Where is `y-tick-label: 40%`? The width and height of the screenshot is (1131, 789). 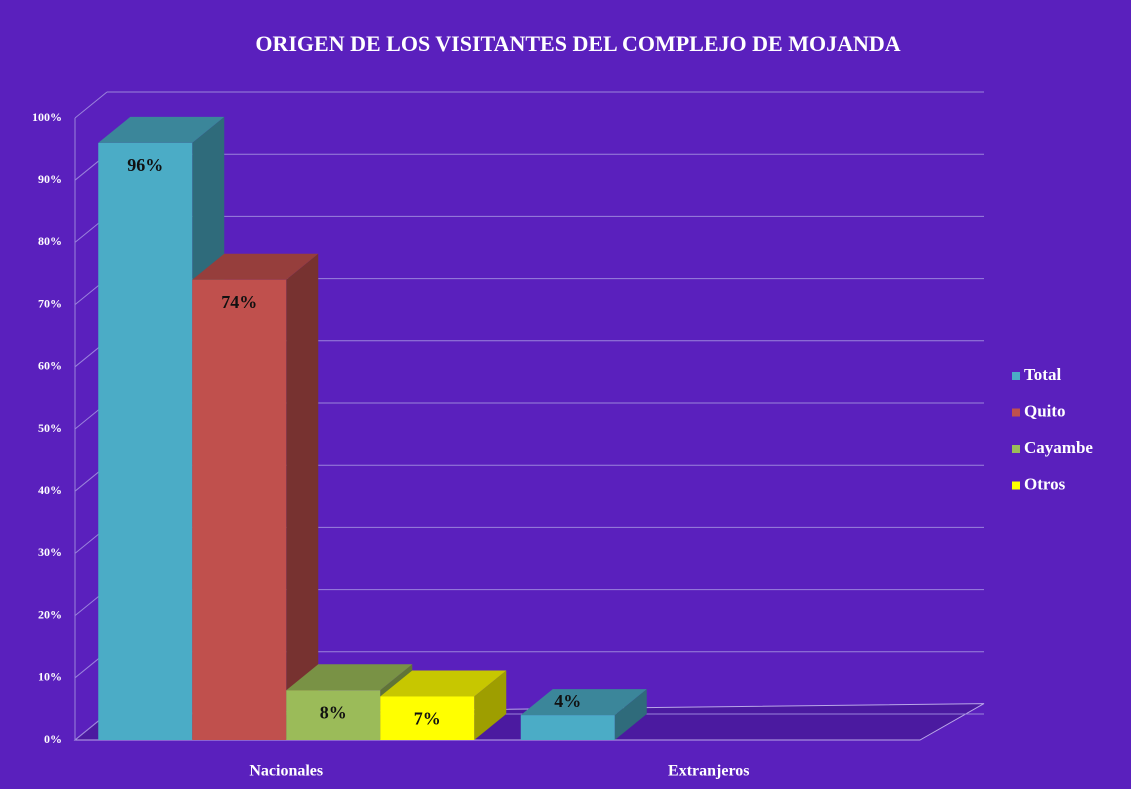
y-tick-label: 40% is located at coordinates (50, 490).